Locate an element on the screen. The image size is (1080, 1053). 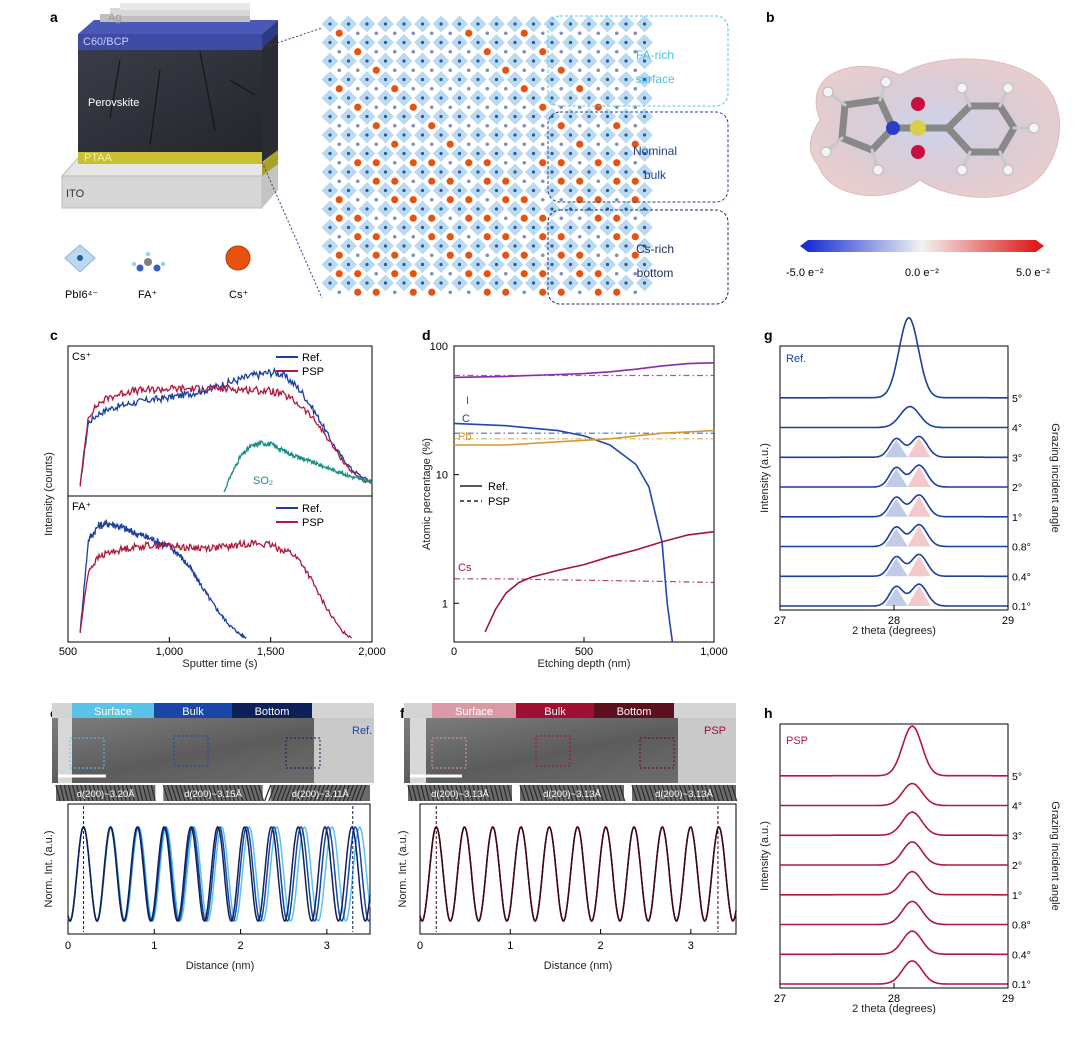
chart-c-label-top: Cs⁺ is located at coordinates (81, 357).